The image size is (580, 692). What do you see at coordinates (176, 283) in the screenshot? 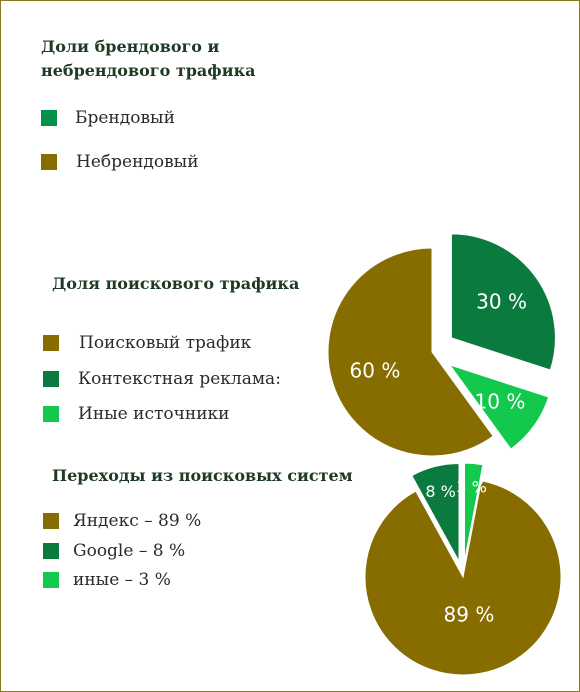
I see `chart-2-title: Доля поискового трафика` at bounding box center [176, 283].